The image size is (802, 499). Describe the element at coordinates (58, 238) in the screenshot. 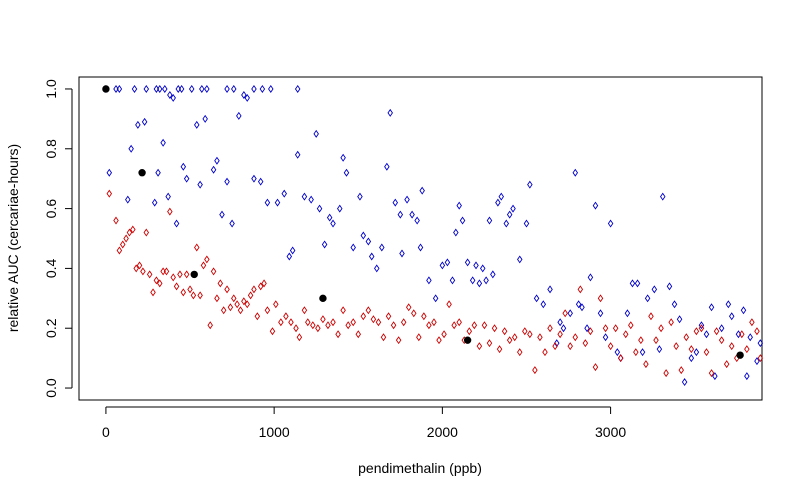

I see `y-axis: 0.0 0.2 0.4 0.6 0.8 1.0` at that location.